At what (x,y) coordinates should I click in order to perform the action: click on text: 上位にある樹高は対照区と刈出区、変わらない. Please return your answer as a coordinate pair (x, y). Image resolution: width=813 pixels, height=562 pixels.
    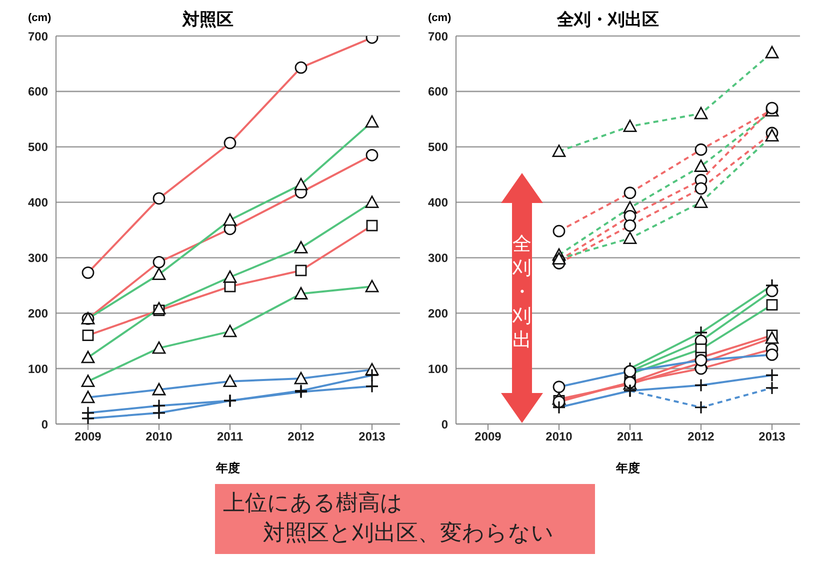
    Looking at the image, I should click on (405, 519).